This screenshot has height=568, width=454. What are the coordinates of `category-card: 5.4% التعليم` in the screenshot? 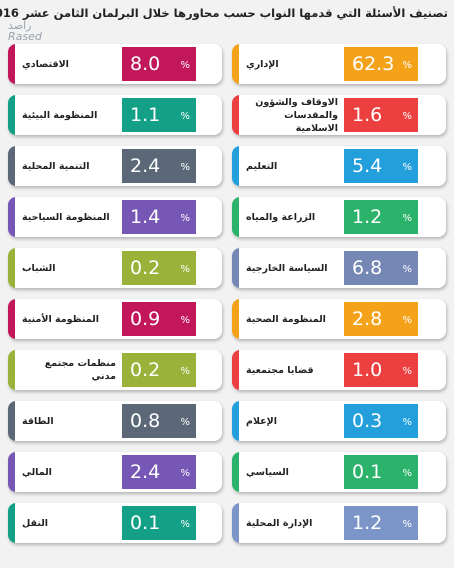 It's located at (339, 166).